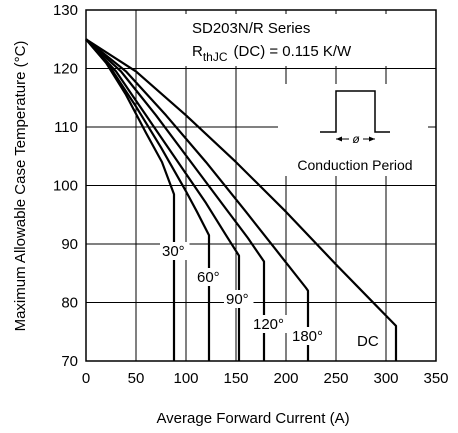 This screenshot has width=458, height=433. I want to click on waveform-arrow-right, so click(372, 139).